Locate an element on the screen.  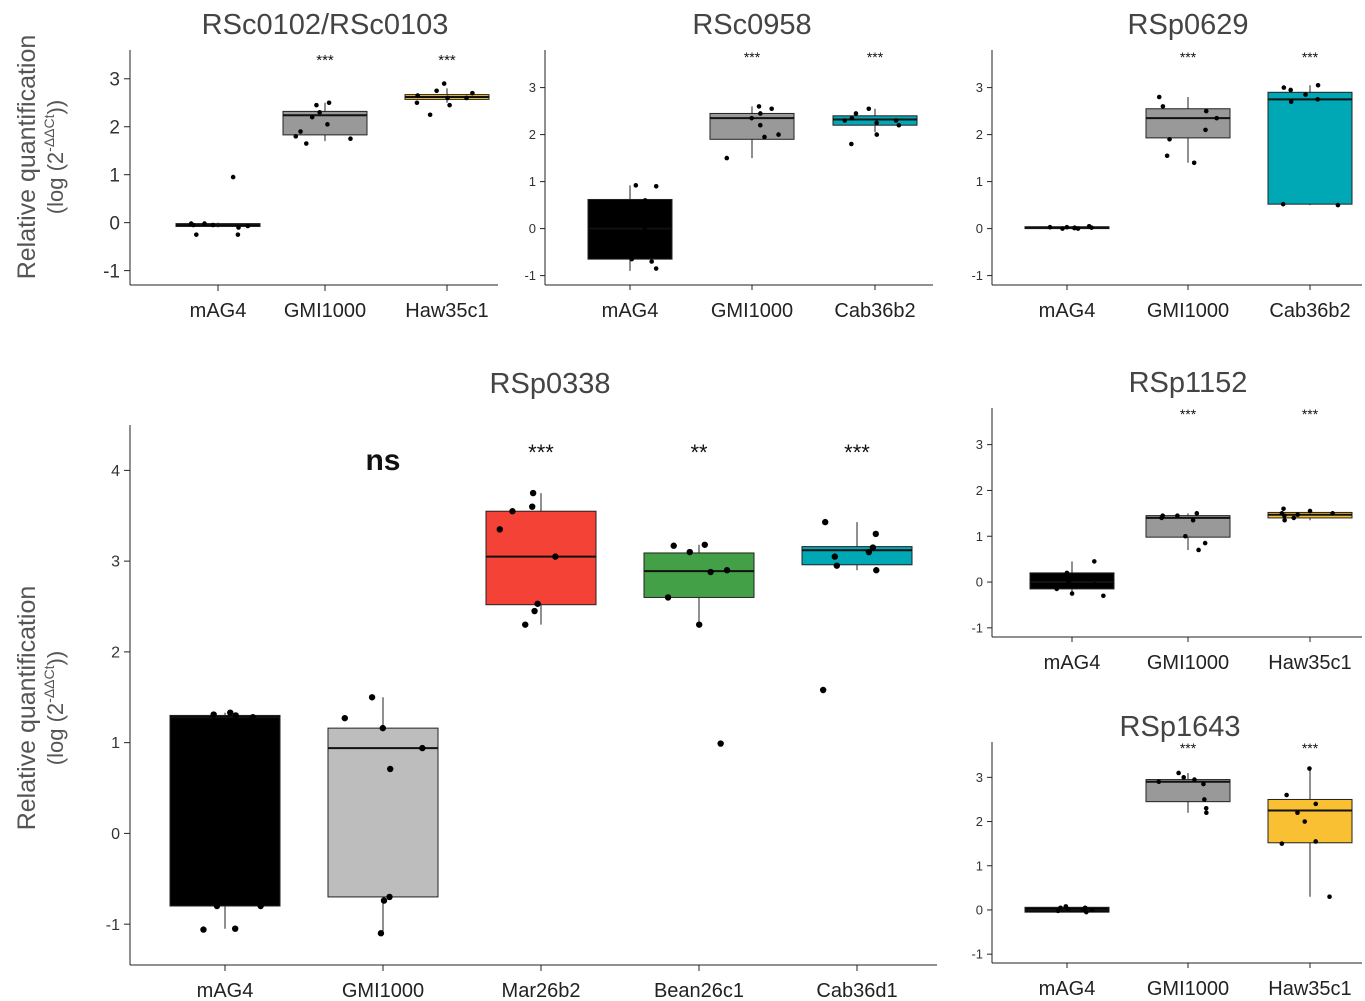
y-axis-label-formula: (log (2-ΔΔCt)) is located at coordinates (54, 157).